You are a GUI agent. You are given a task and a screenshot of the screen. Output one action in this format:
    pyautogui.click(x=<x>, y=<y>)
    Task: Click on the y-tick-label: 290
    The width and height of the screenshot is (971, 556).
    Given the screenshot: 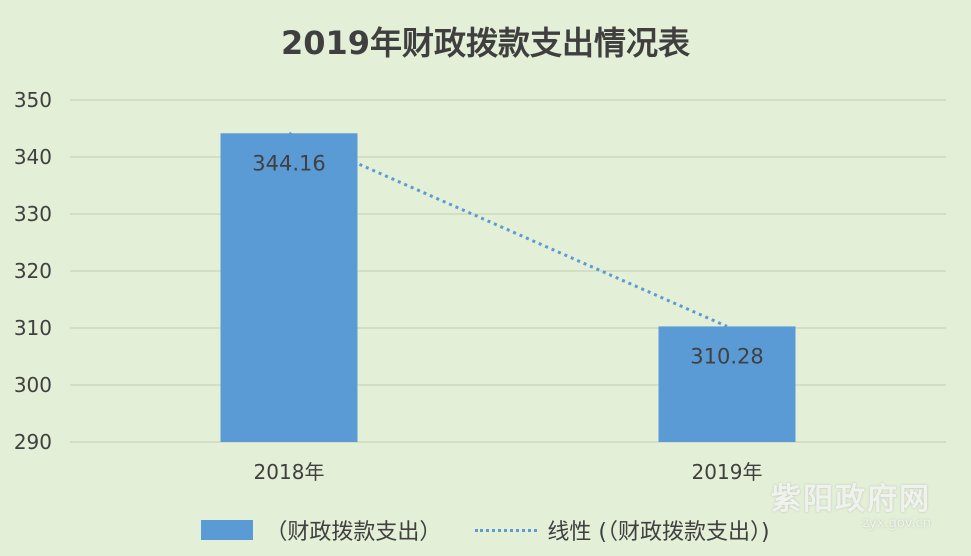 What is the action you would take?
    pyautogui.click(x=33, y=442)
    